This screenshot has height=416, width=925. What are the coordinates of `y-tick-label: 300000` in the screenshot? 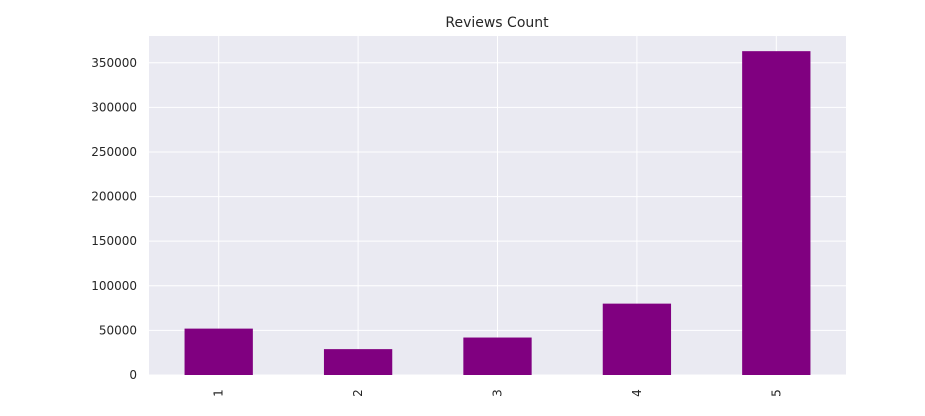 It's located at (114, 107).